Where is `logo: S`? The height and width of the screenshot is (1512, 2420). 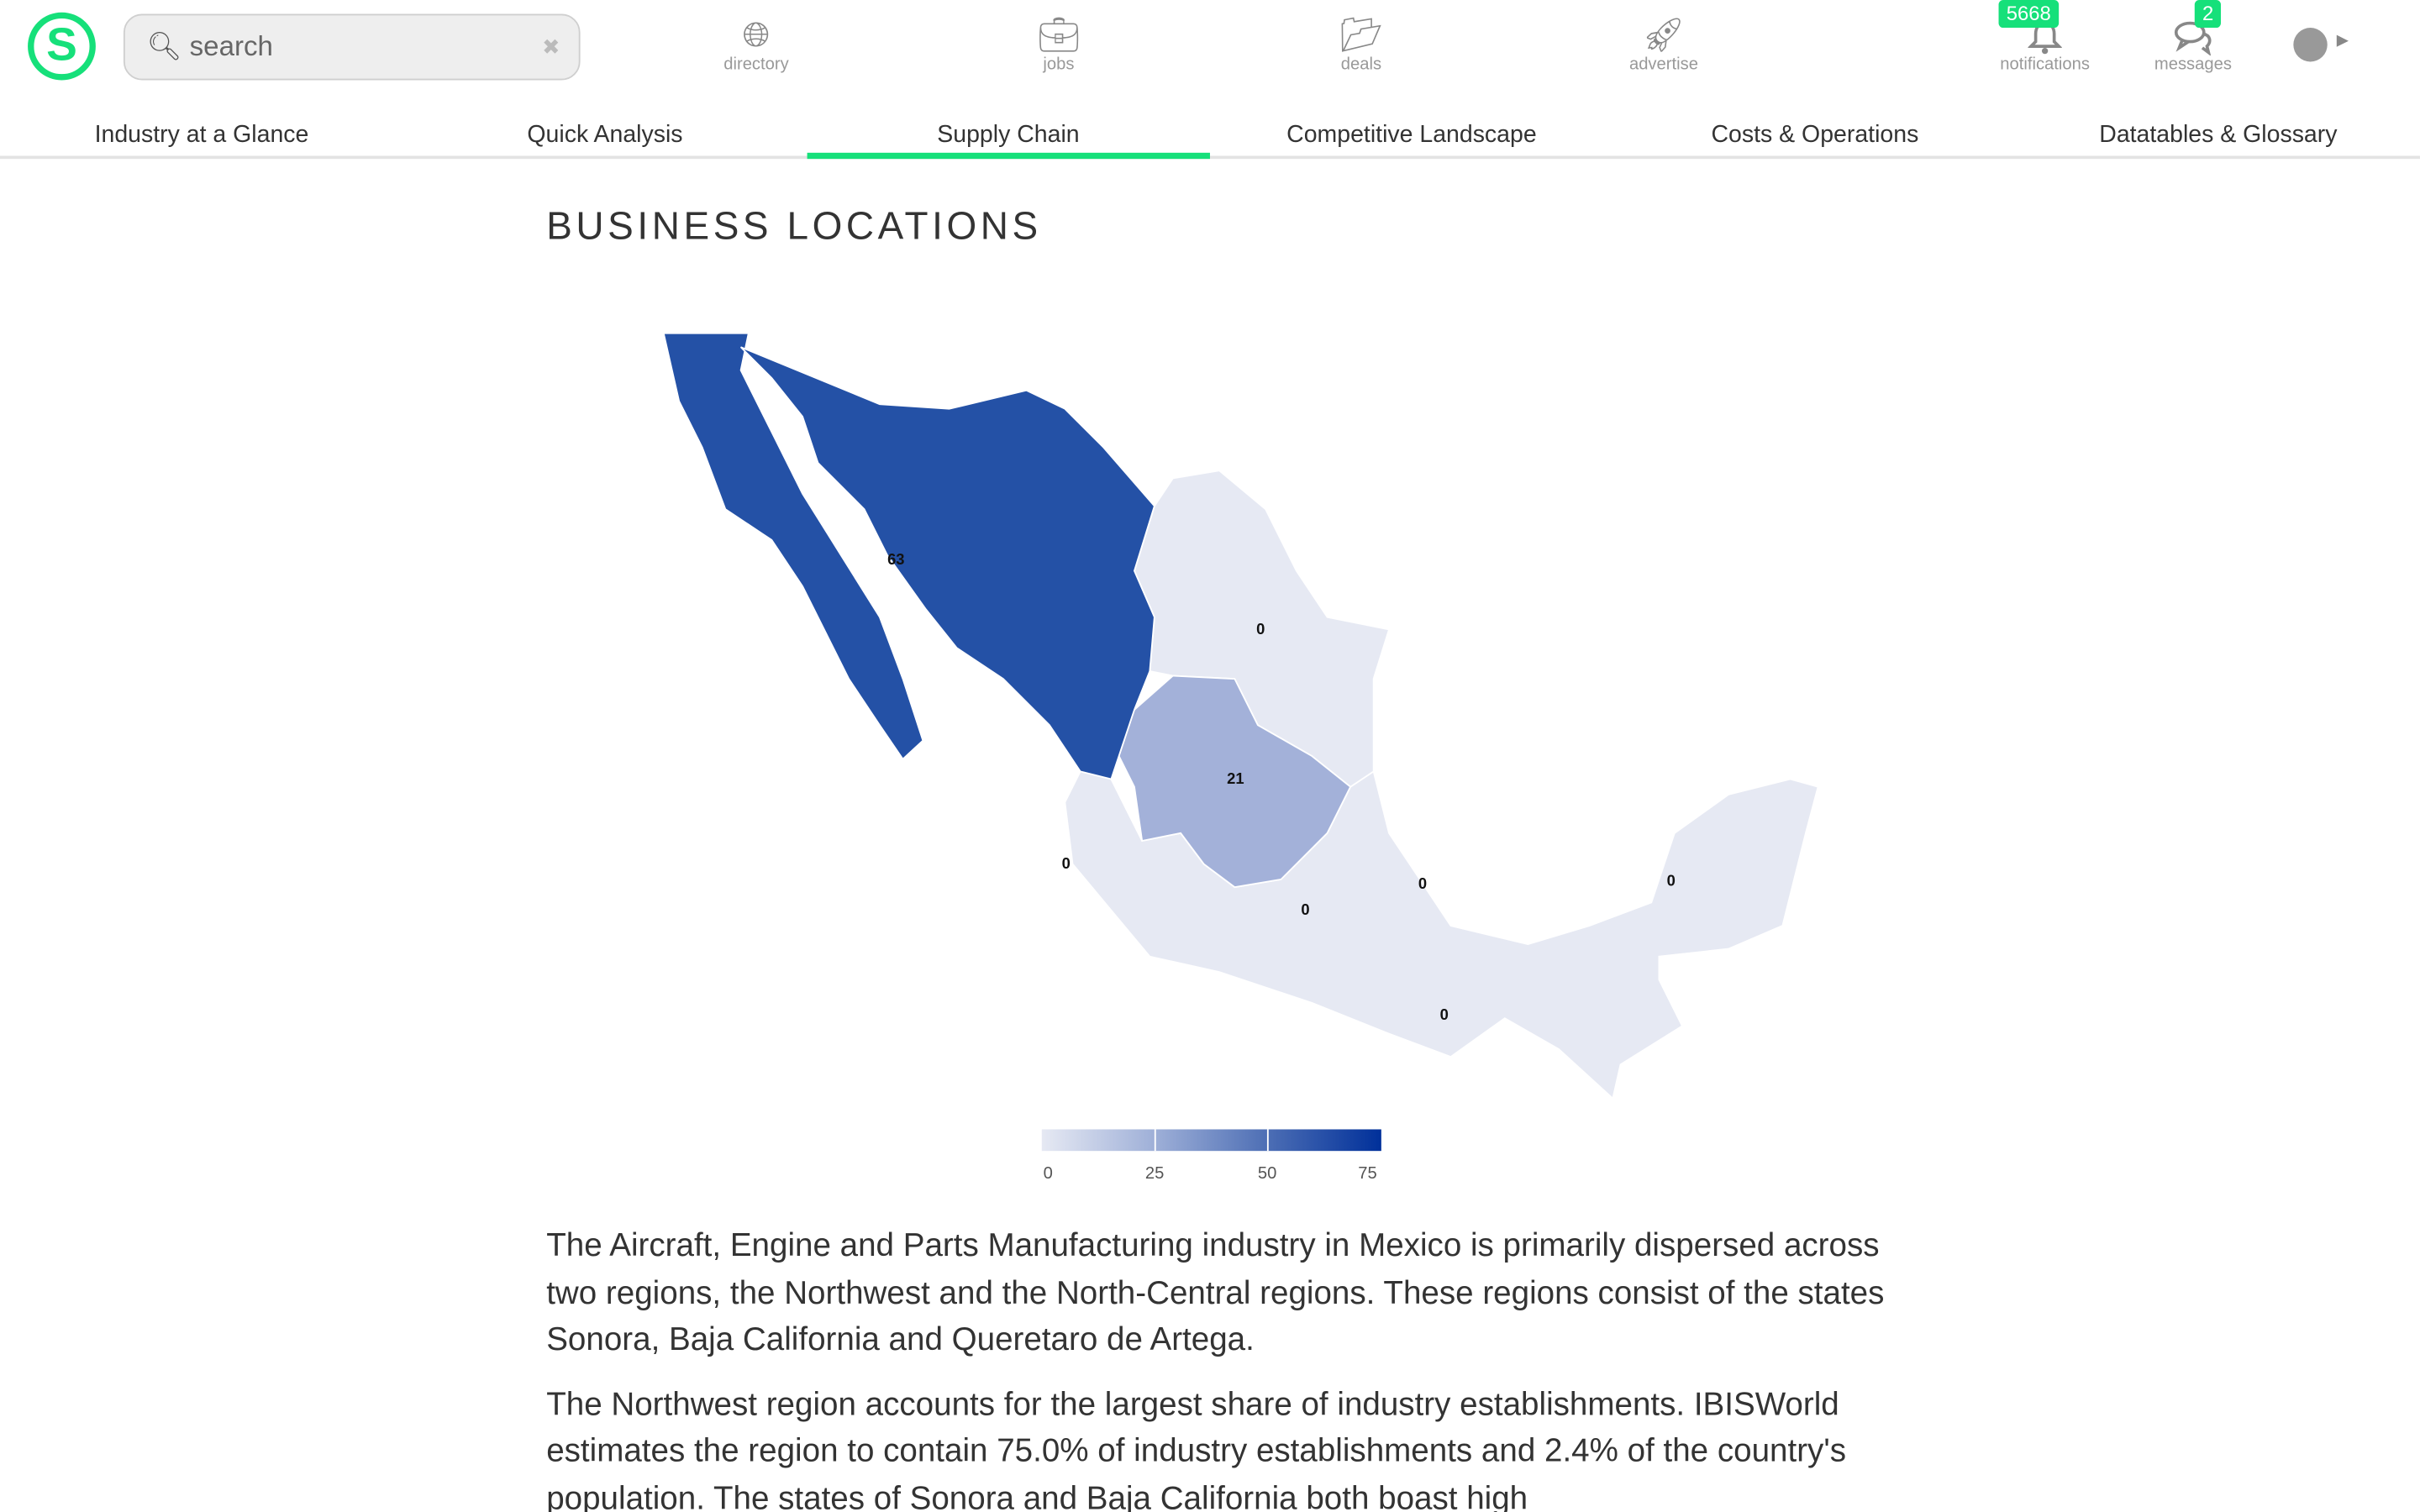 logo: S is located at coordinates (62, 46).